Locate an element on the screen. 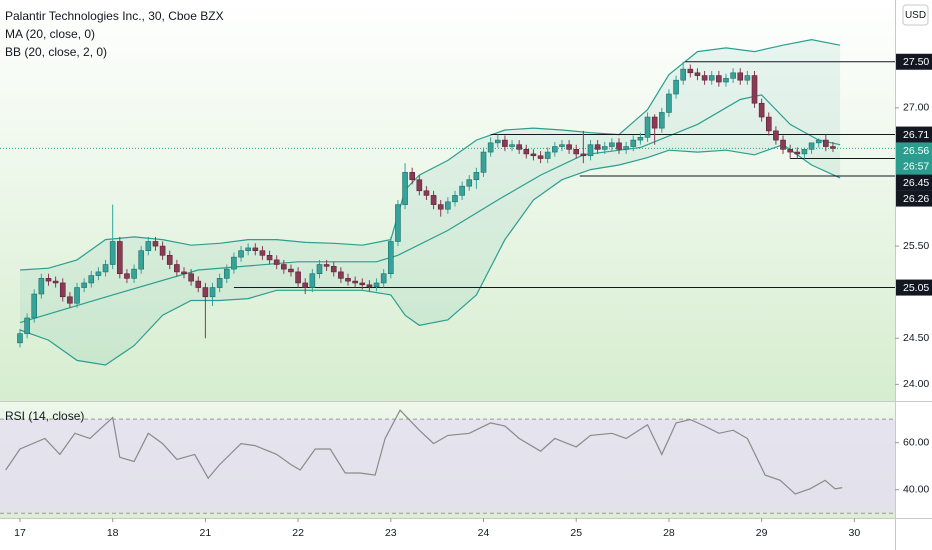  y-tick-label: 40.00 is located at coordinates (916, 490).